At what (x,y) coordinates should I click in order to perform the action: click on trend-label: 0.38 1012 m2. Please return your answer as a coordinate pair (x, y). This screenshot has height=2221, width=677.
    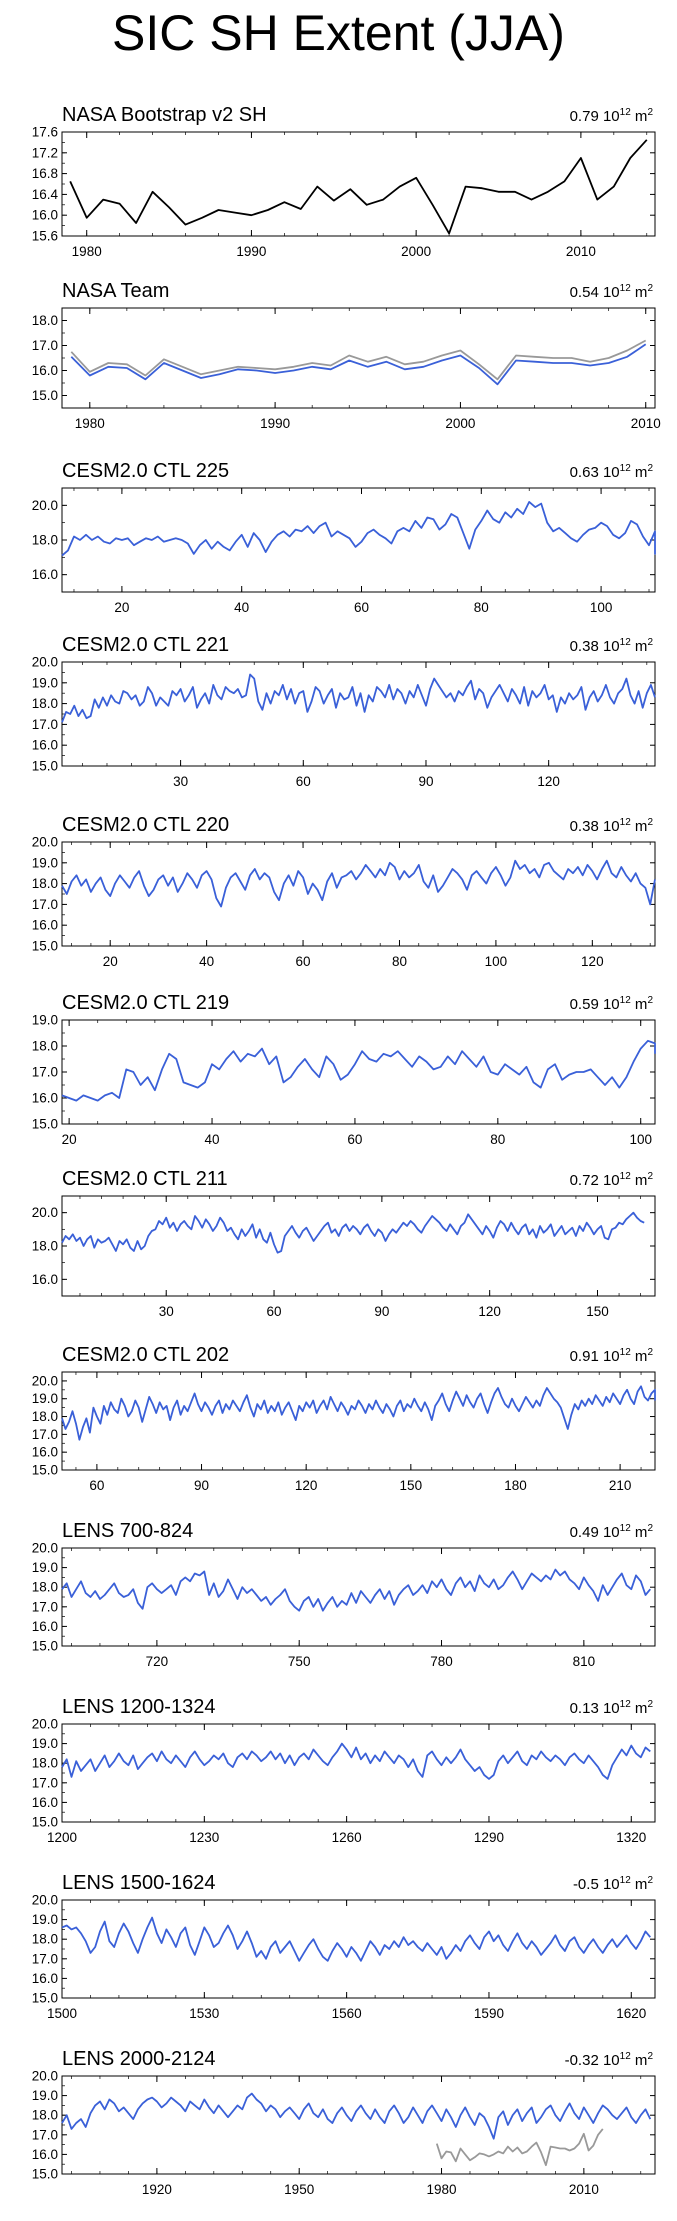
    Looking at the image, I should click on (612, 826).